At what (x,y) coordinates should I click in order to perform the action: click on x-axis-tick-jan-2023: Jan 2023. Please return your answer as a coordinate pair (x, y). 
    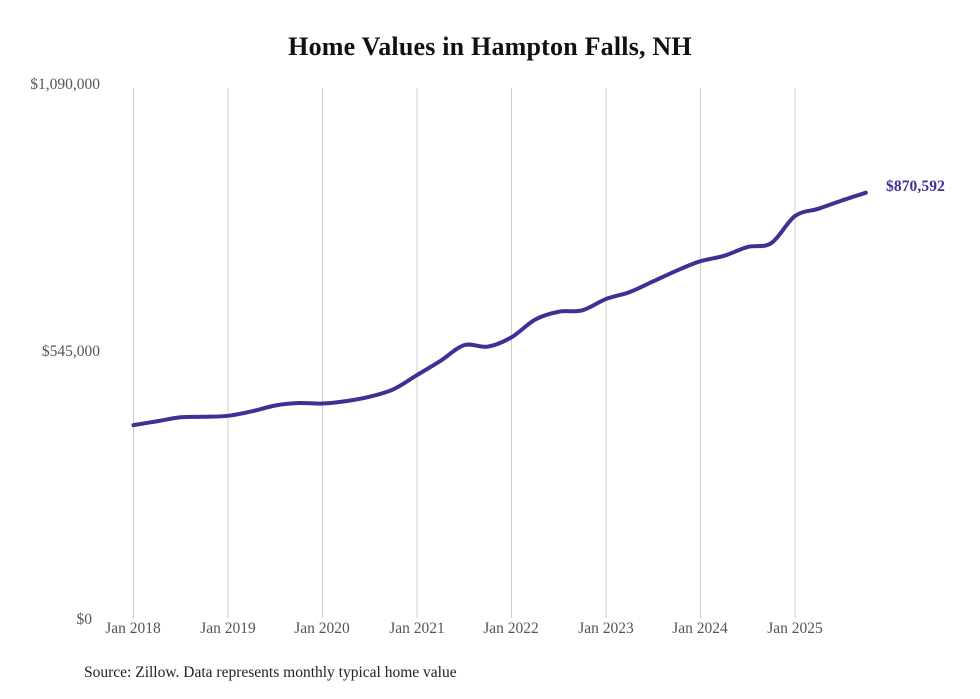
    Looking at the image, I should click on (606, 628).